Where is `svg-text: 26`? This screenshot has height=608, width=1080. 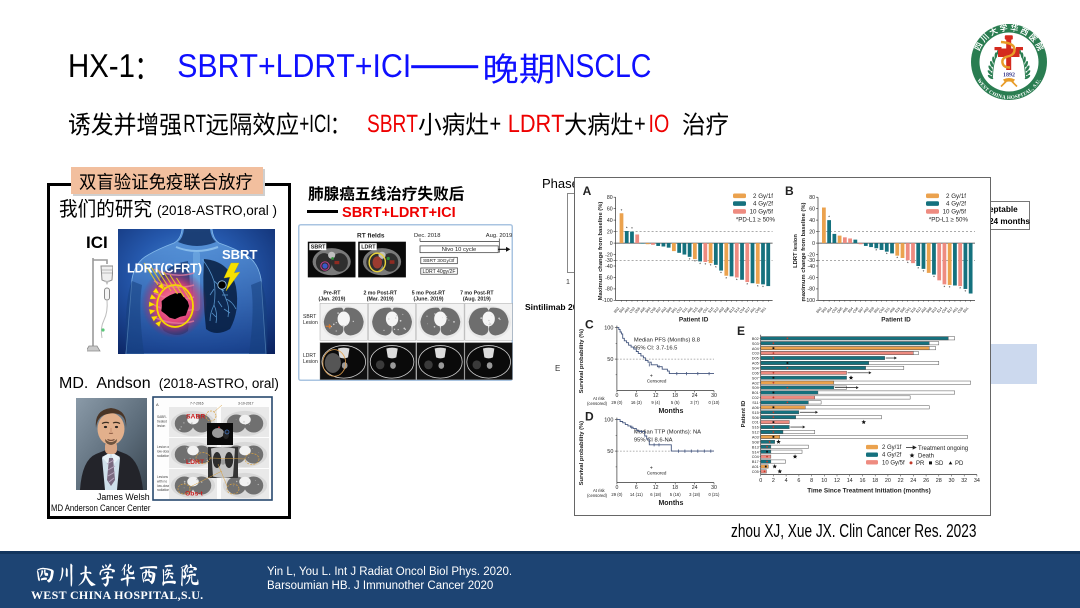 svg-text: 26 is located at coordinates (926, 481).